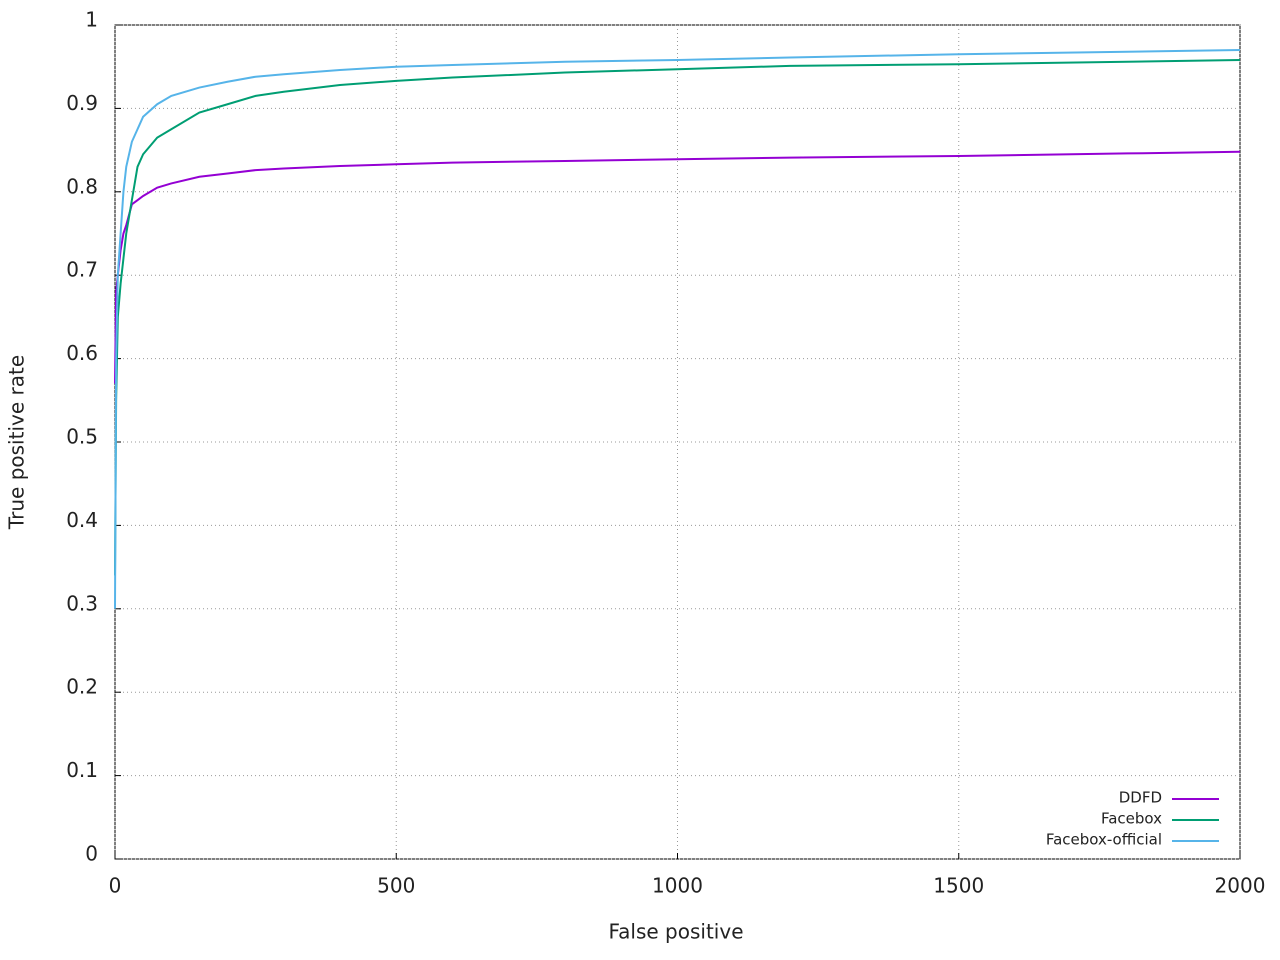  Describe the element at coordinates (82, 770) in the screenshot. I see `y-tick-label: 0.1` at that location.